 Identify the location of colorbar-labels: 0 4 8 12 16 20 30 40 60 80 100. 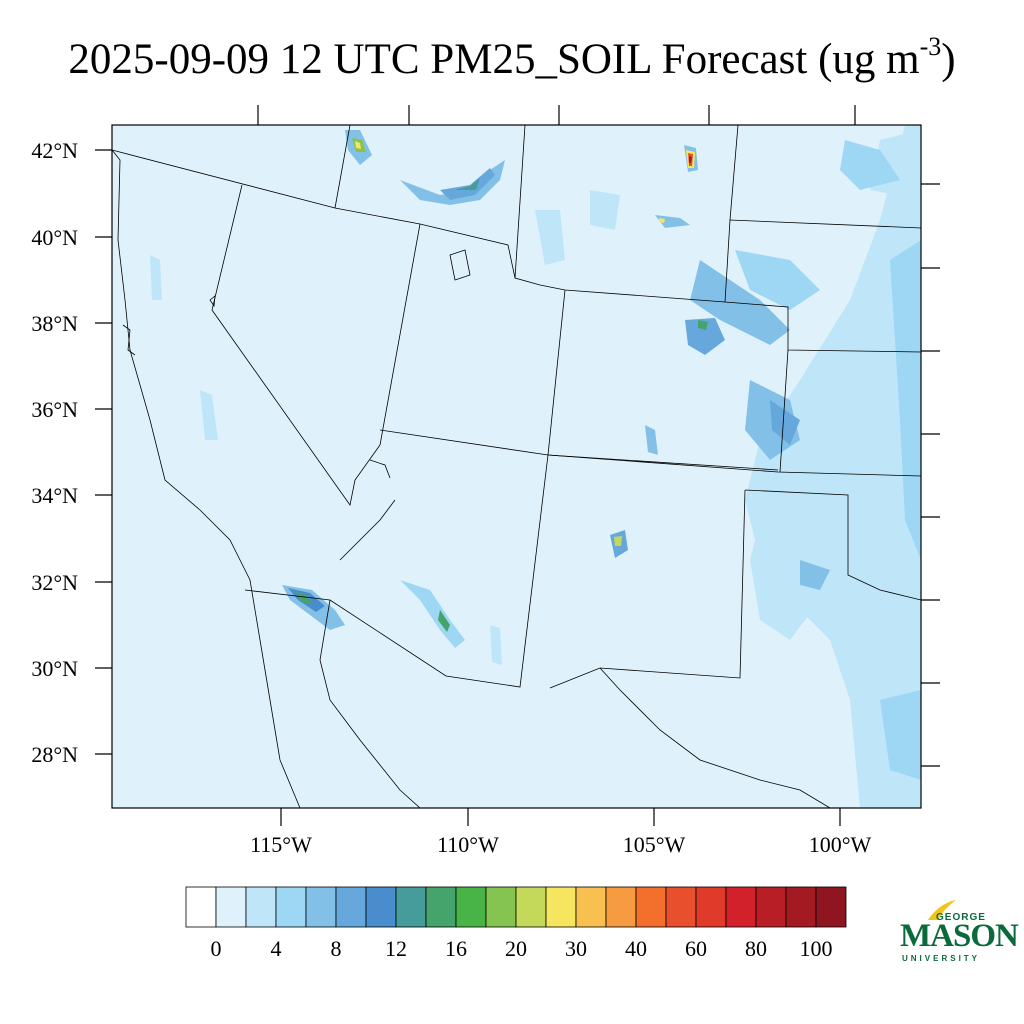
(522, 948).